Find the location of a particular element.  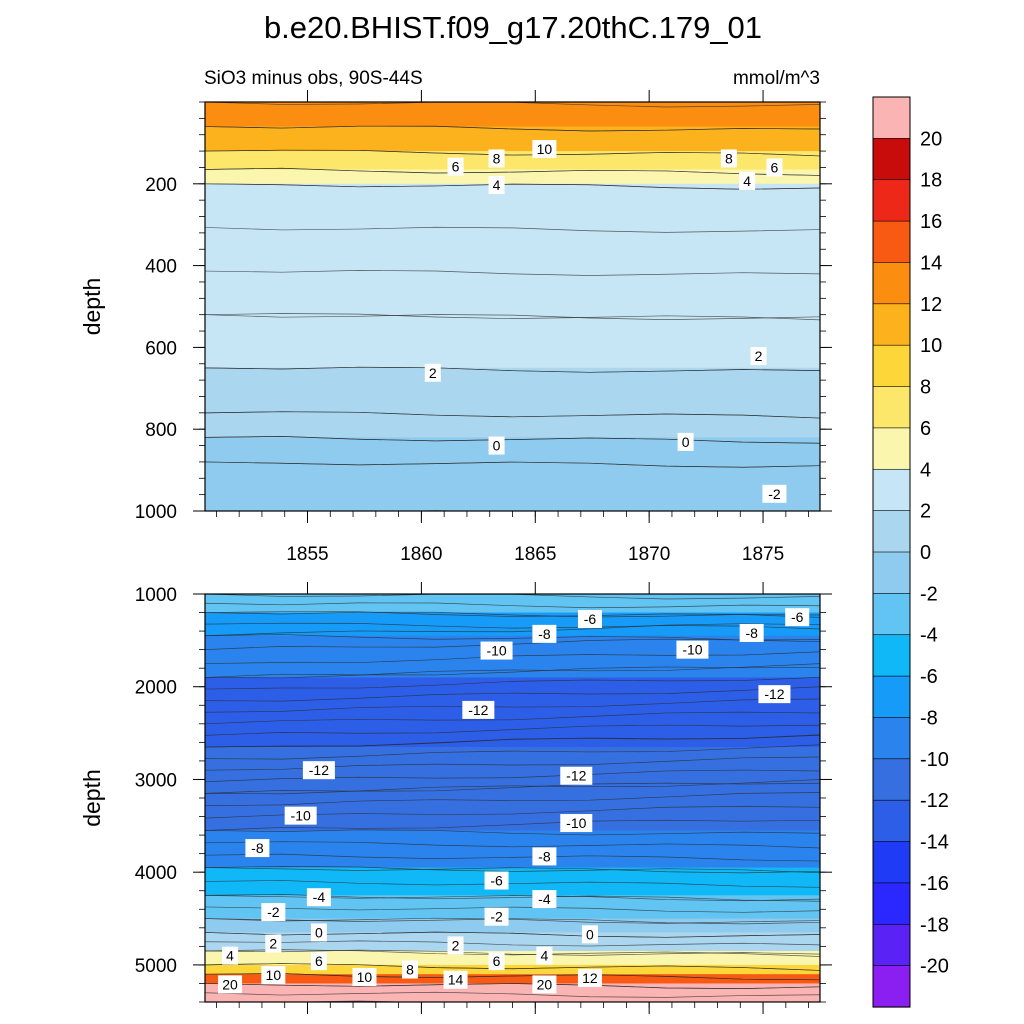

contour-label: 8 is located at coordinates (728, 158).